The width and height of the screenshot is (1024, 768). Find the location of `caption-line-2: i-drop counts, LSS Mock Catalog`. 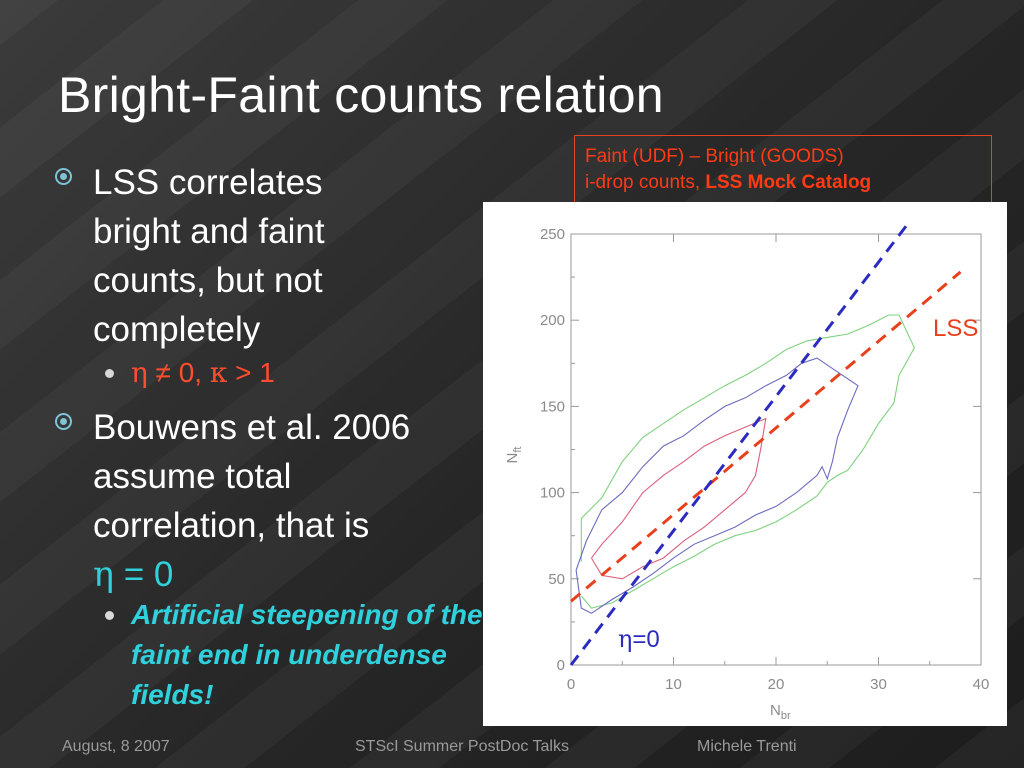

caption-line-2: i-drop counts, LSS Mock Catalog is located at coordinates (728, 182).